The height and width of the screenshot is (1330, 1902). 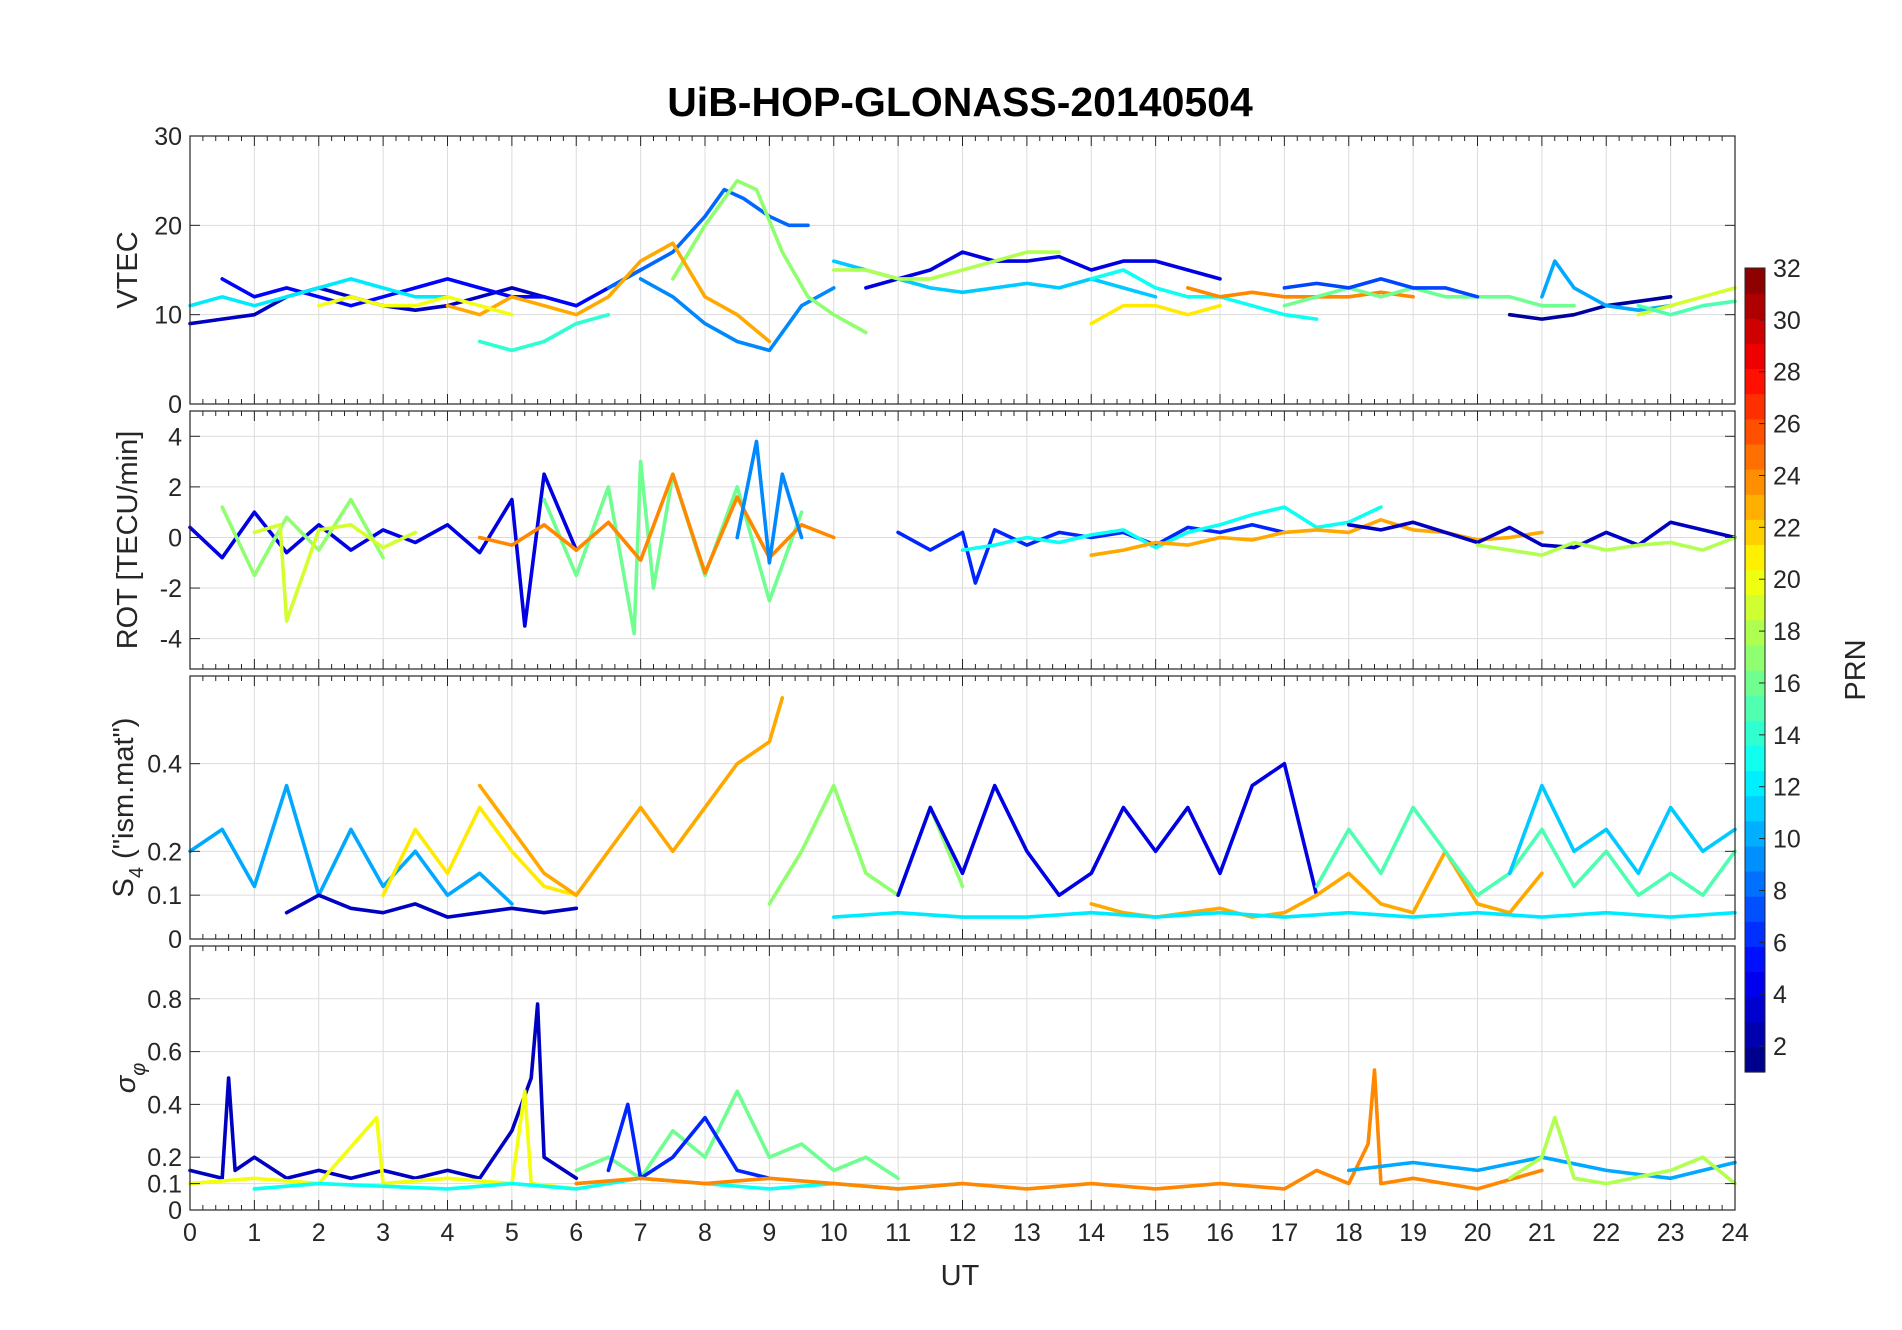 What do you see at coordinates (1780, 995) in the screenshot?
I see `colorbar-tick-label: 4` at bounding box center [1780, 995].